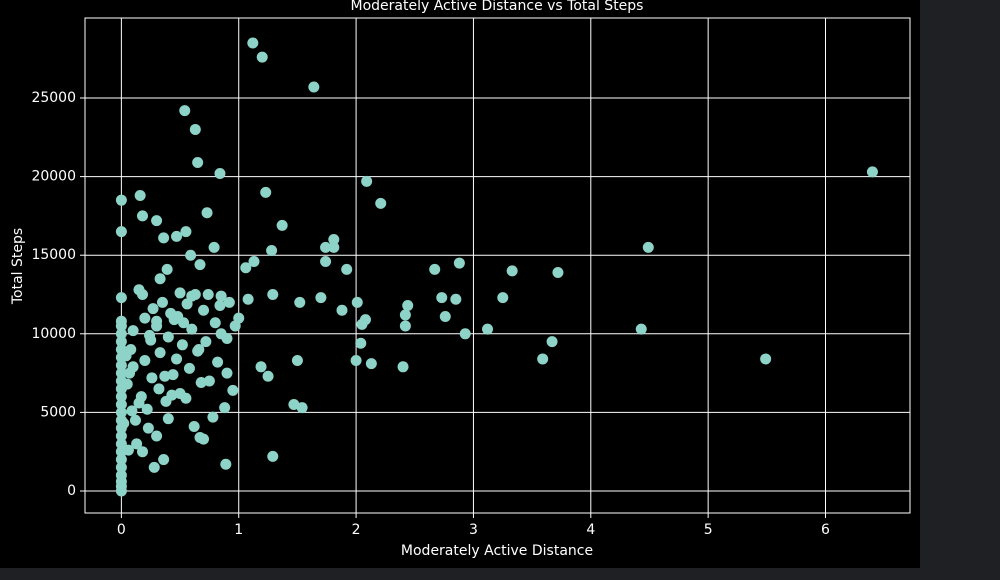 This screenshot has height=580, width=1000. What do you see at coordinates (238, 530) in the screenshot?
I see `x-tick-label: 1` at bounding box center [238, 530].